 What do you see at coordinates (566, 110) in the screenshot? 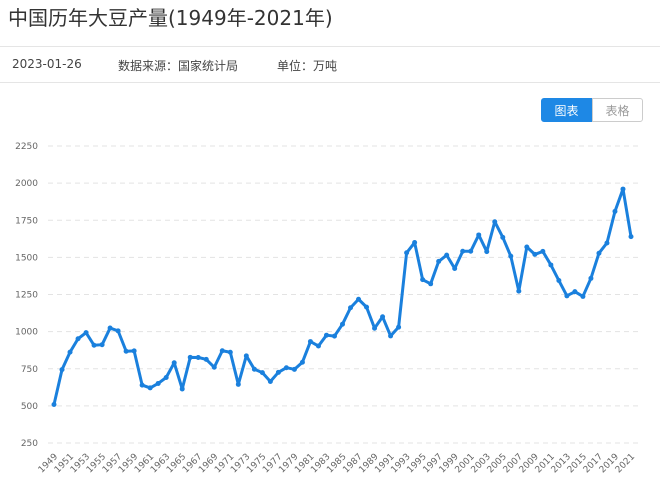
I see `chart-button: 图表` at bounding box center [566, 110].